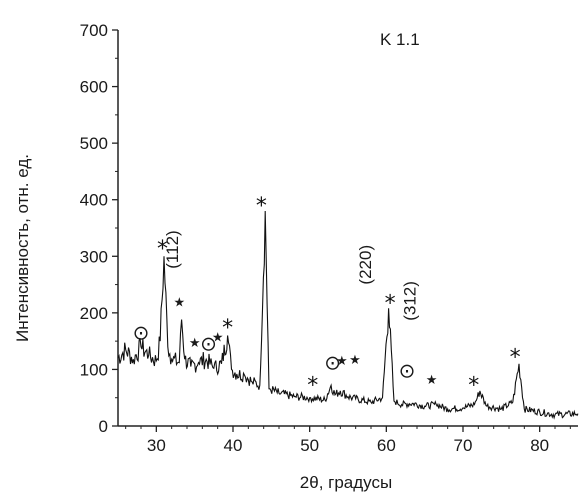 The width and height of the screenshot is (581, 497). What do you see at coordinates (309, 445) in the screenshot?
I see `x-tick-label: 50` at bounding box center [309, 445].